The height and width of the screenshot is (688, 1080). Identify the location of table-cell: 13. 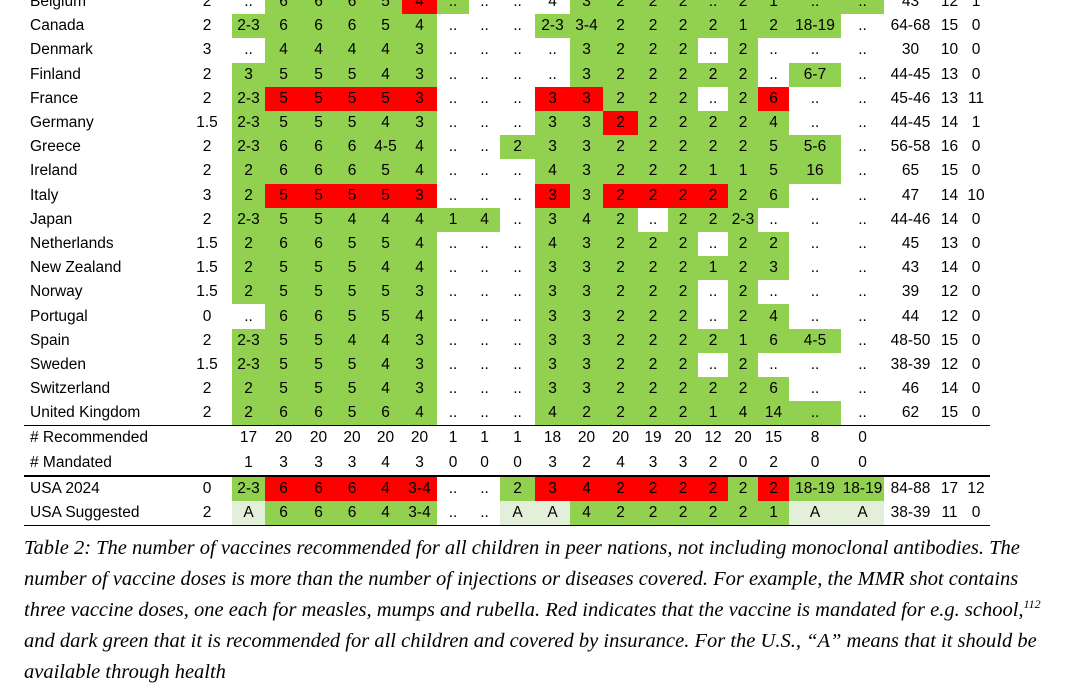
(949, 98).